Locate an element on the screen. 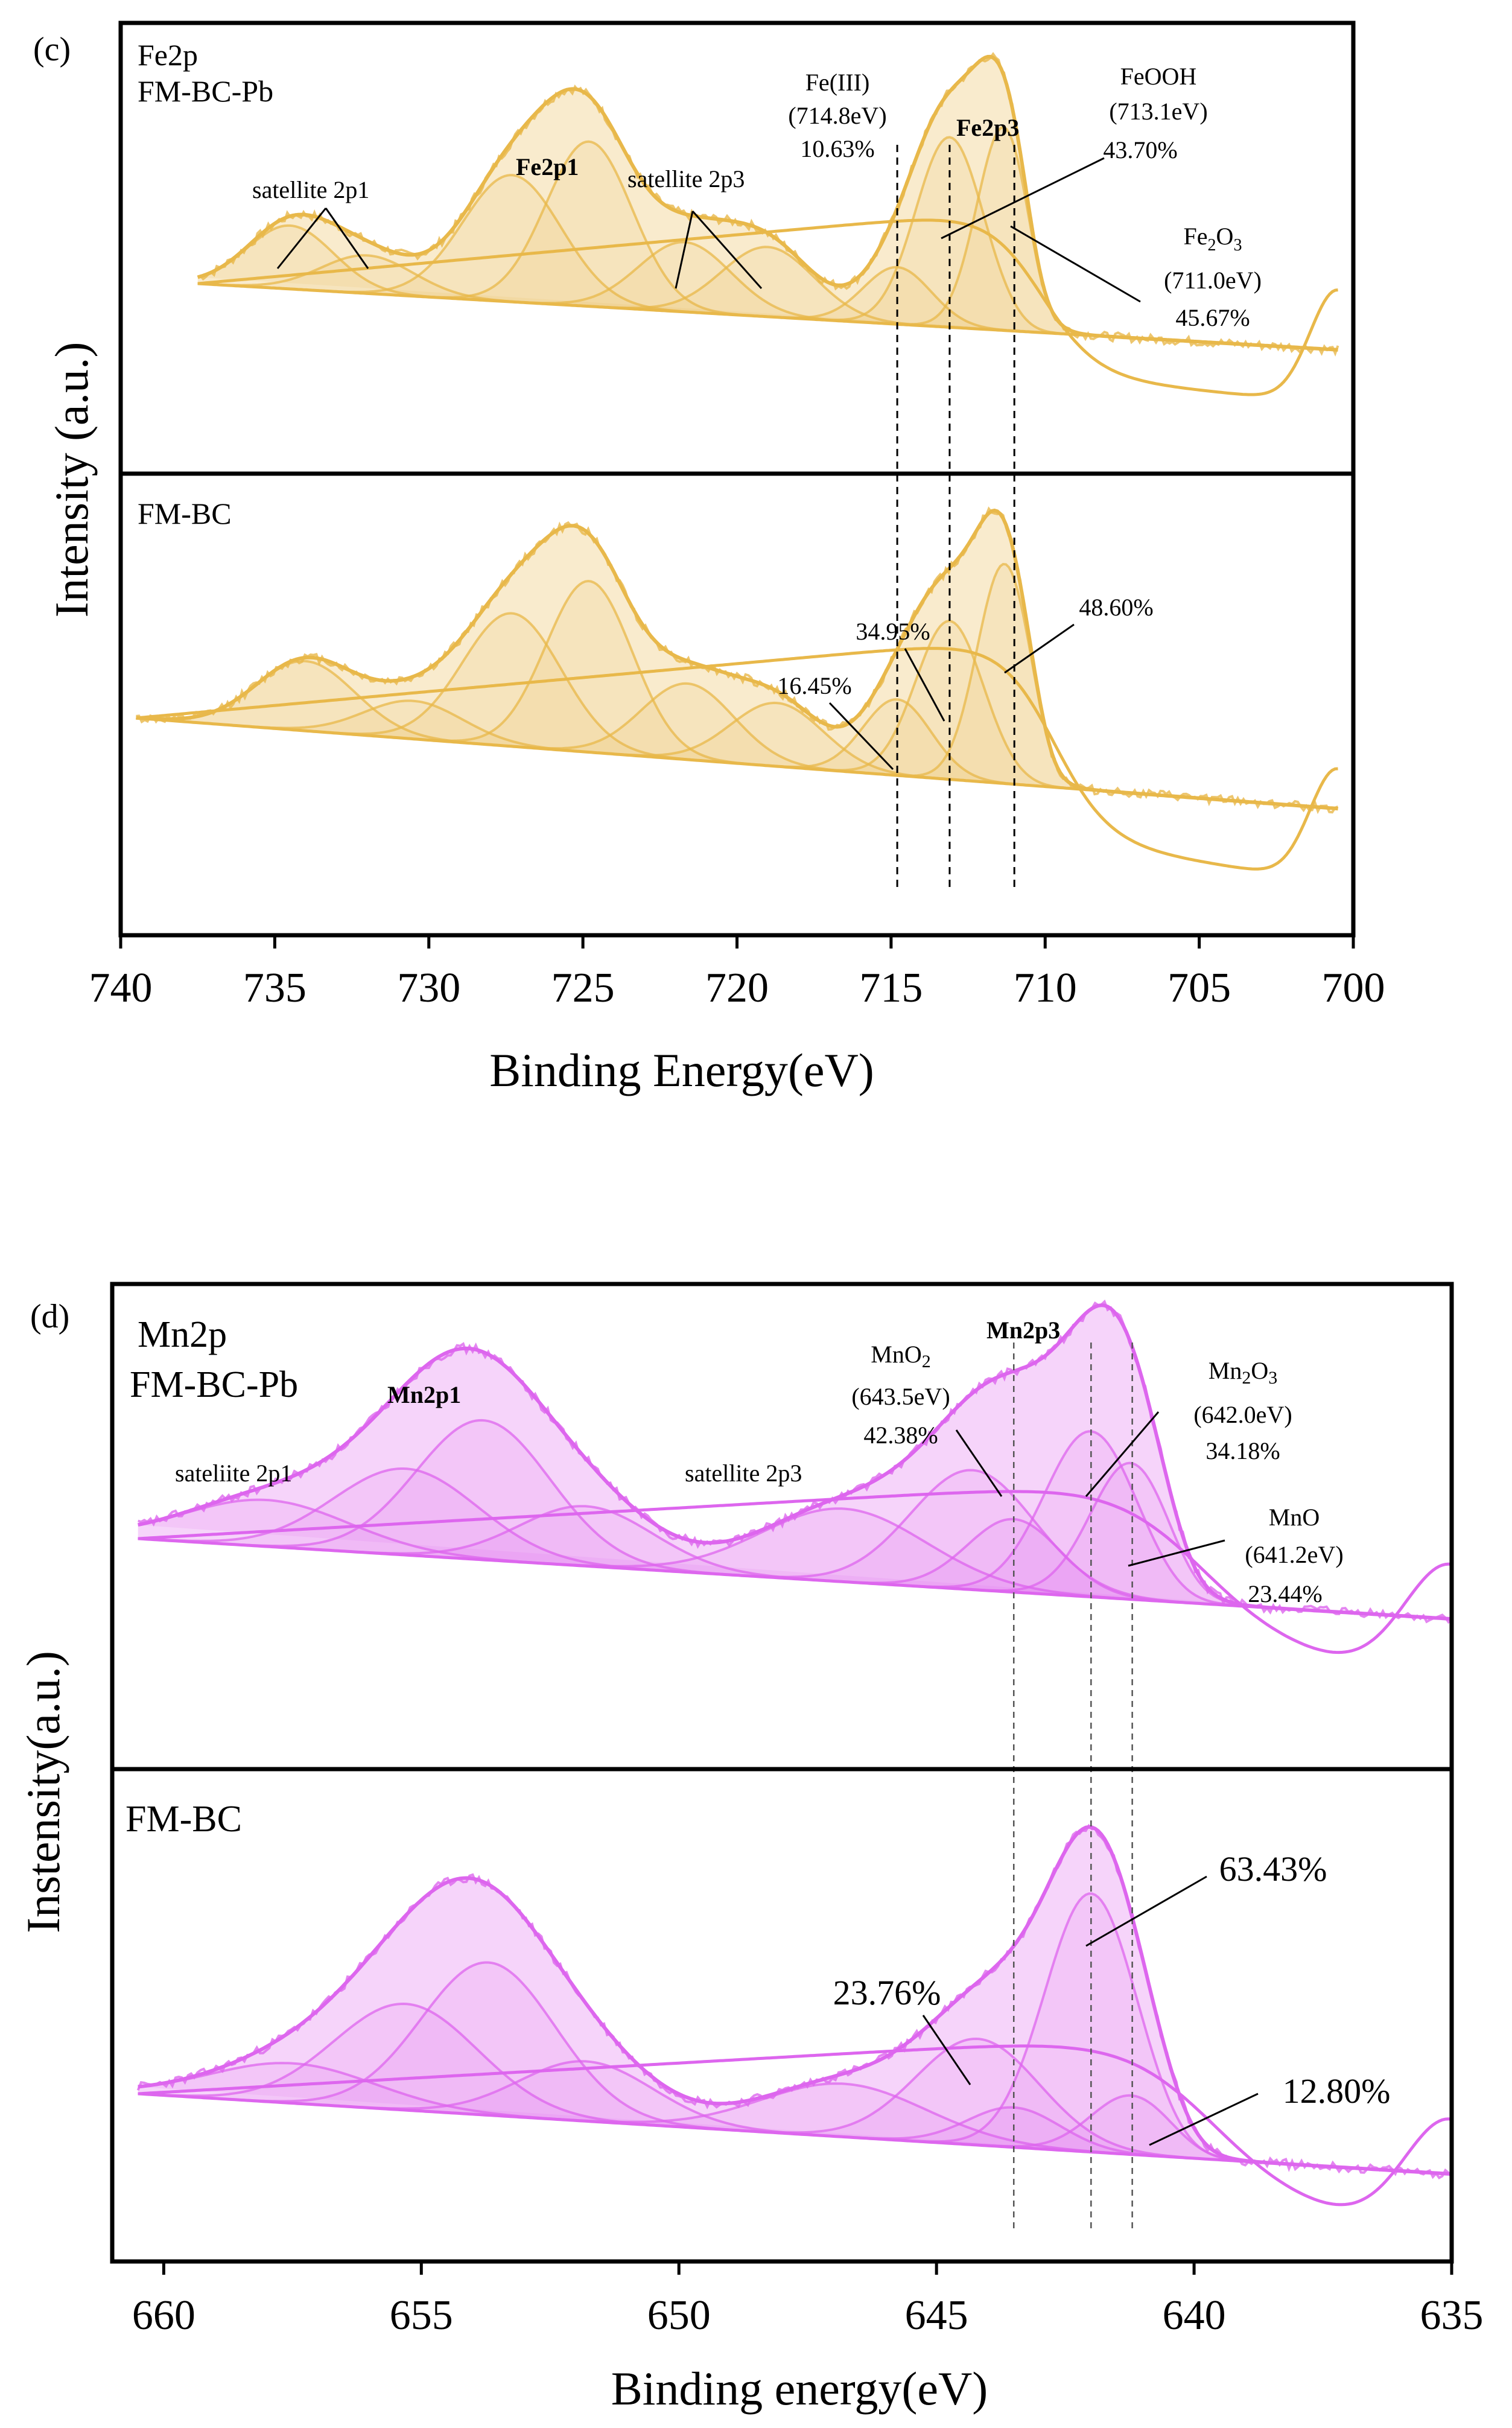  fe2p1-label: Fe2p1 is located at coordinates (547, 166).